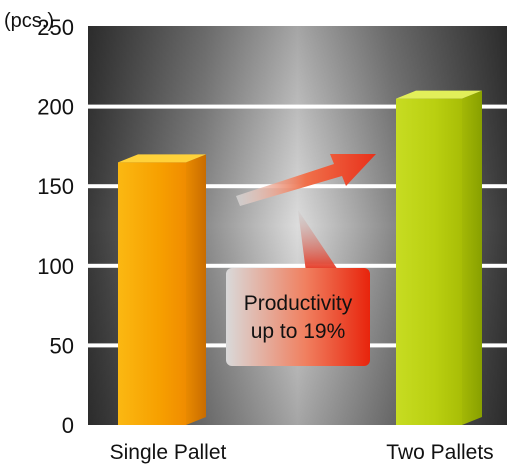  I want to click on x-category-label: Two Pallets, so click(439, 452).